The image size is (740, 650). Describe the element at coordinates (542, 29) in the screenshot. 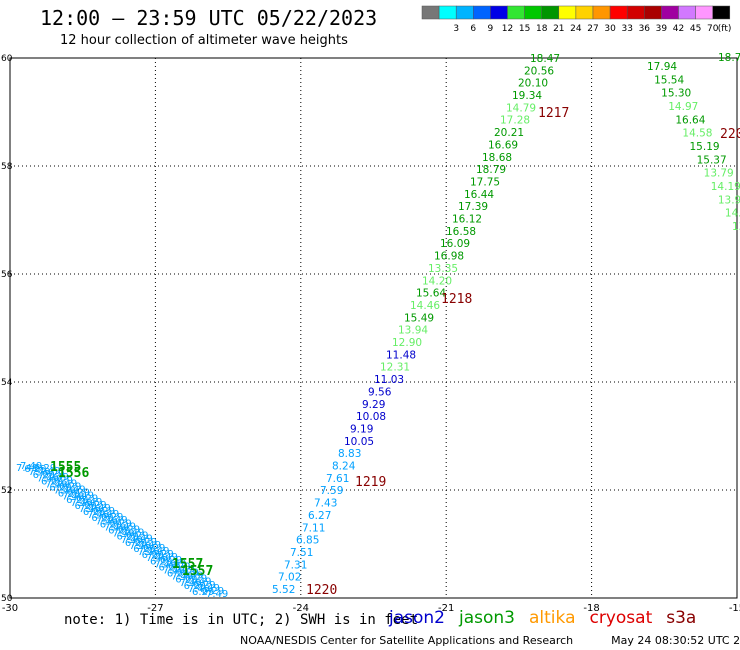

I see `scale-tick-label: 18` at that location.